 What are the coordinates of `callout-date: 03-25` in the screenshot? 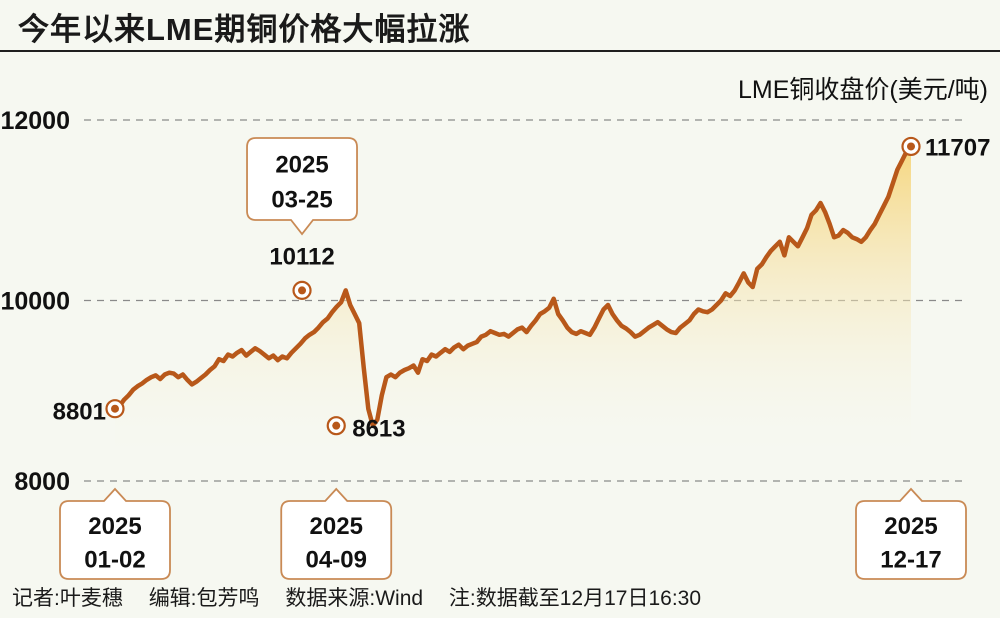 It's located at (301, 200).